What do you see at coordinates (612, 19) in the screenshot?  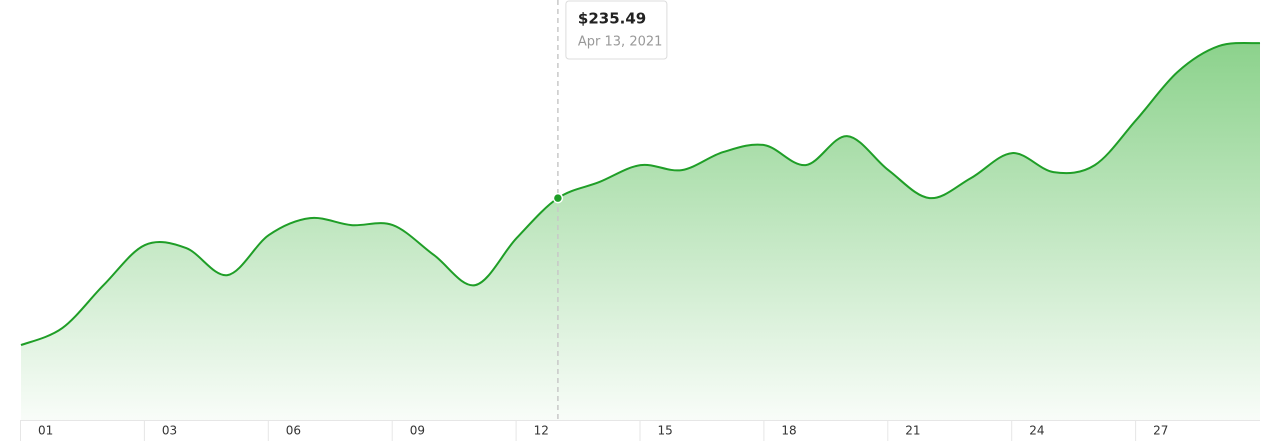 I see `tooltip-value: $235.49` at bounding box center [612, 19].